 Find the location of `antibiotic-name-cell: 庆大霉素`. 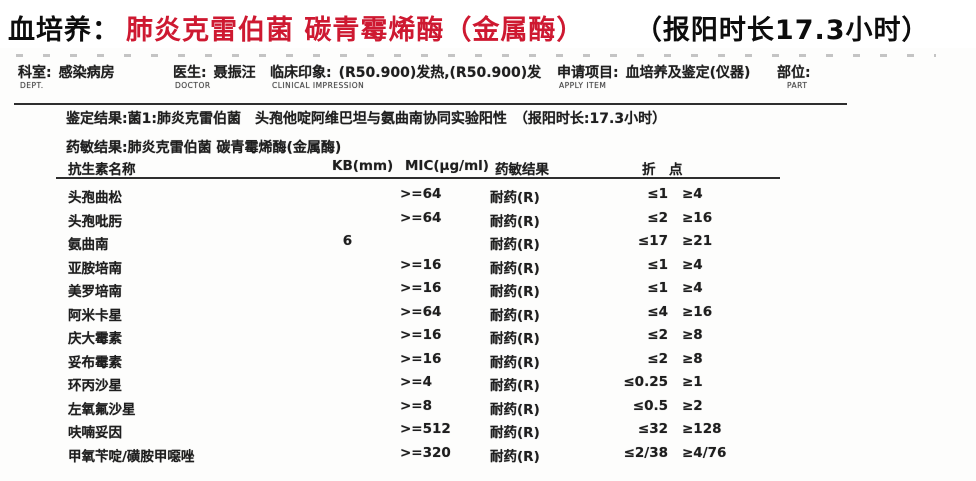

antibiotic-name-cell: 庆大霉素 is located at coordinates (95, 339).